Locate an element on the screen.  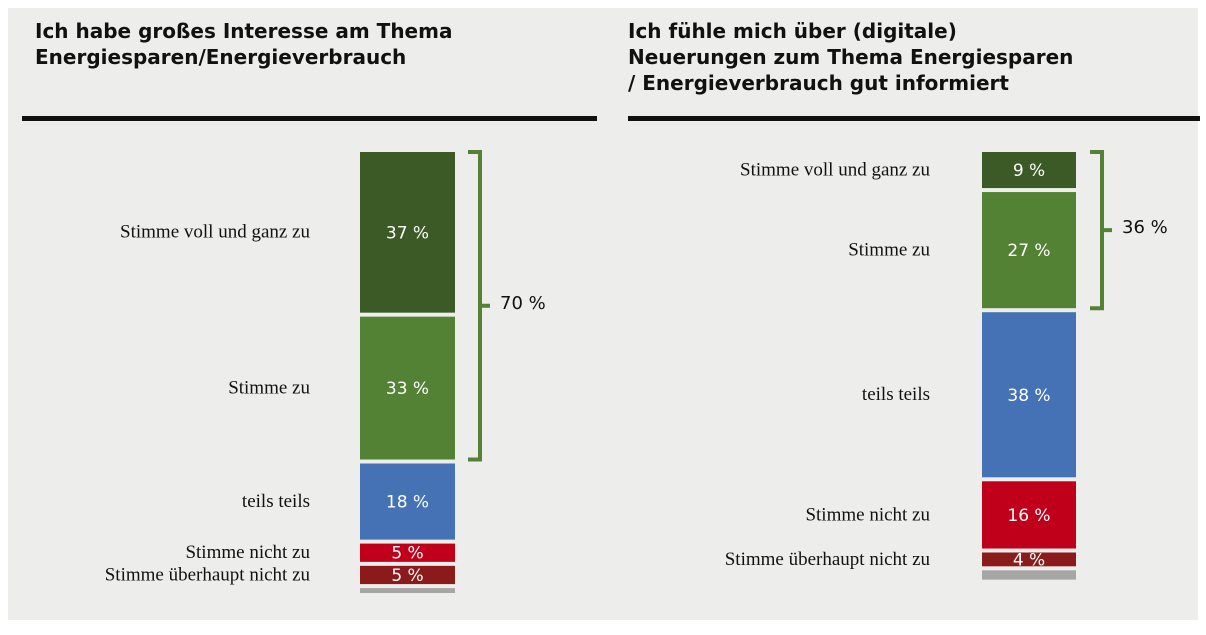
value-label: 37 % is located at coordinates (407, 233).